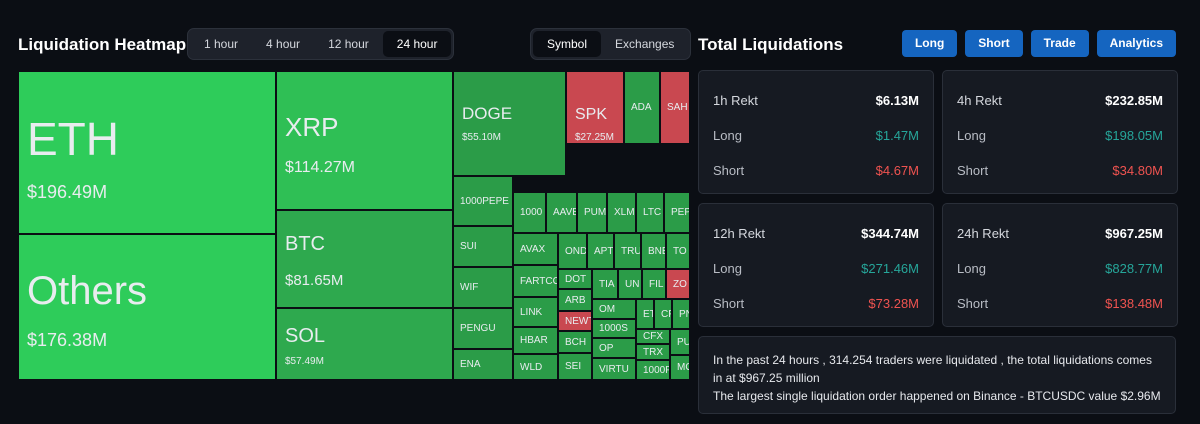  Describe the element at coordinates (680, 367) in the screenshot. I see `heatmap-cell-mo: MO` at that location.